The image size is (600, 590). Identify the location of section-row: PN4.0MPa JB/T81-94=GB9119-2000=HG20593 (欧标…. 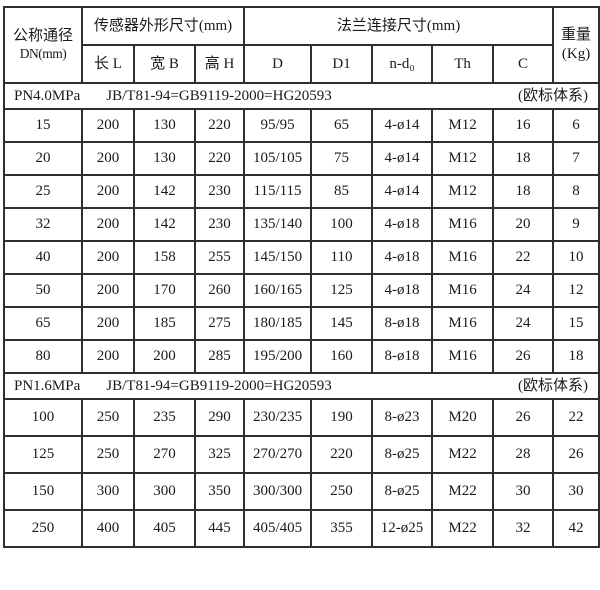
(301, 96).